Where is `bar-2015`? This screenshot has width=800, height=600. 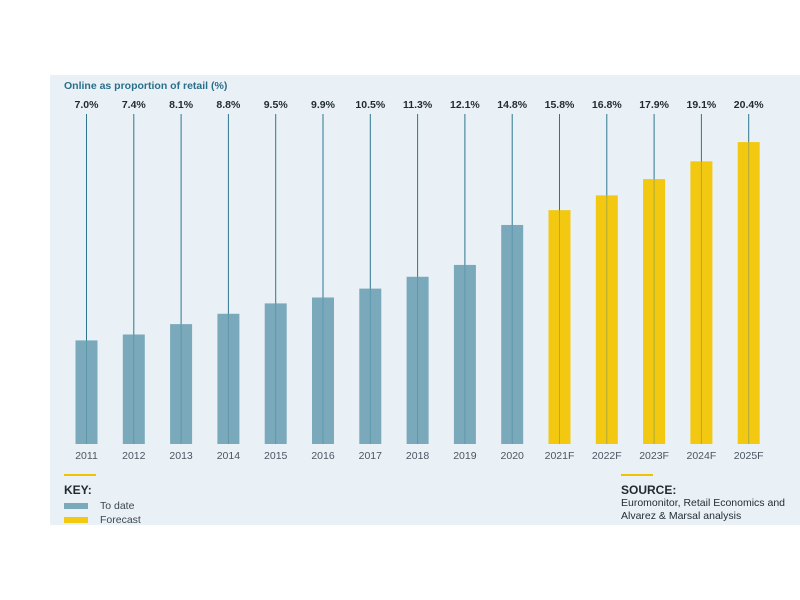 bar-2015 is located at coordinates (275, 373).